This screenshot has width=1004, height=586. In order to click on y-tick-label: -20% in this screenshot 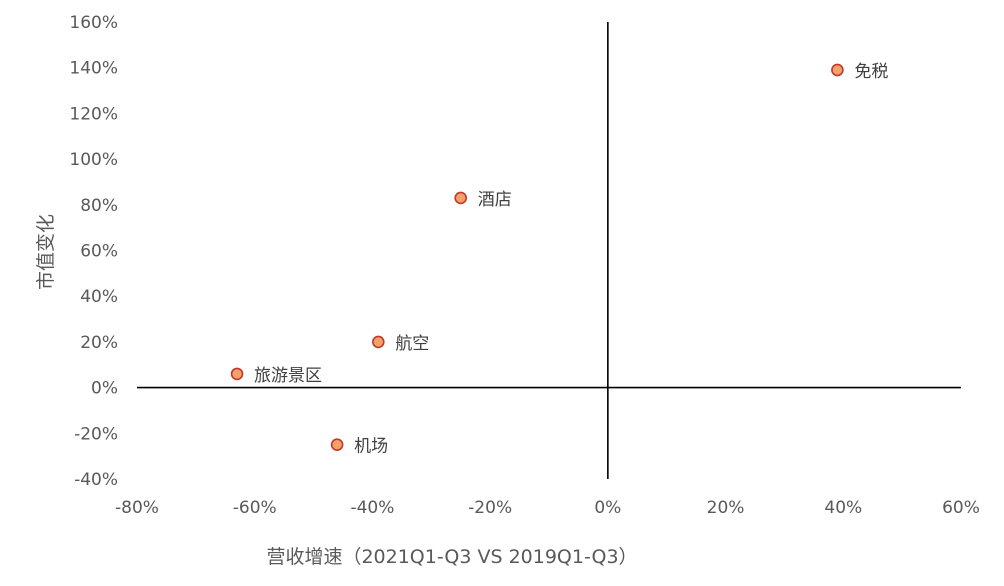, I will do `click(96, 434)`.